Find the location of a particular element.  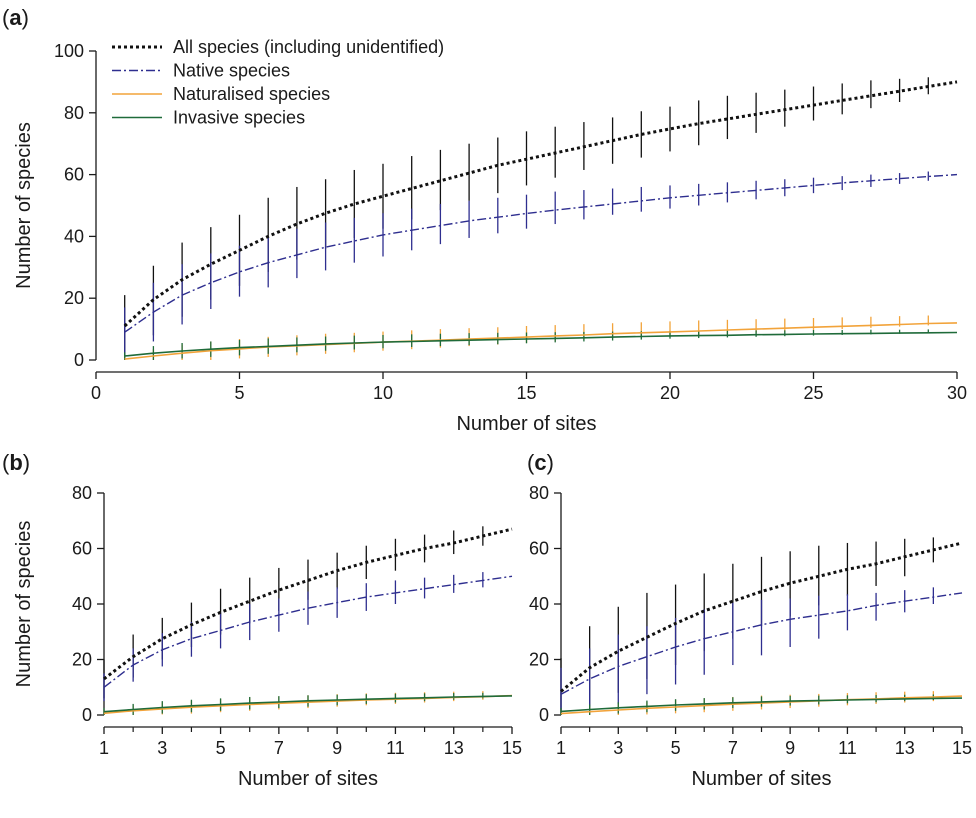

panel-label-letter: b is located at coordinates (15, 462).